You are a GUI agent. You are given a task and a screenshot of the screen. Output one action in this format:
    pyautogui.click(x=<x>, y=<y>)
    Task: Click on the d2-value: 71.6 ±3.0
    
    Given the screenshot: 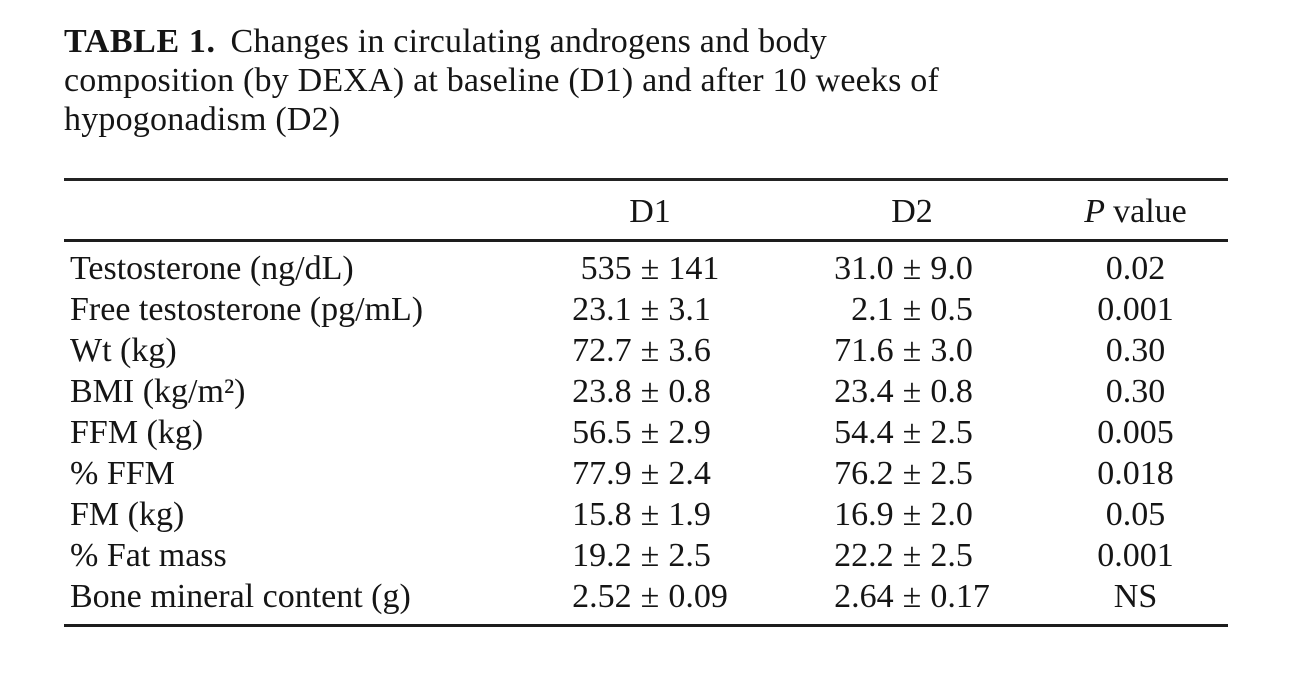 What is the action you would take?
    pyautogui.click(x=912, y=350)
    